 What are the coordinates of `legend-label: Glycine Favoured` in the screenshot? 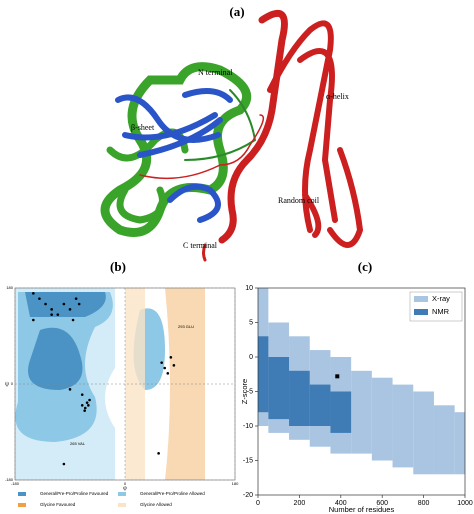 It's located at (58, 504).